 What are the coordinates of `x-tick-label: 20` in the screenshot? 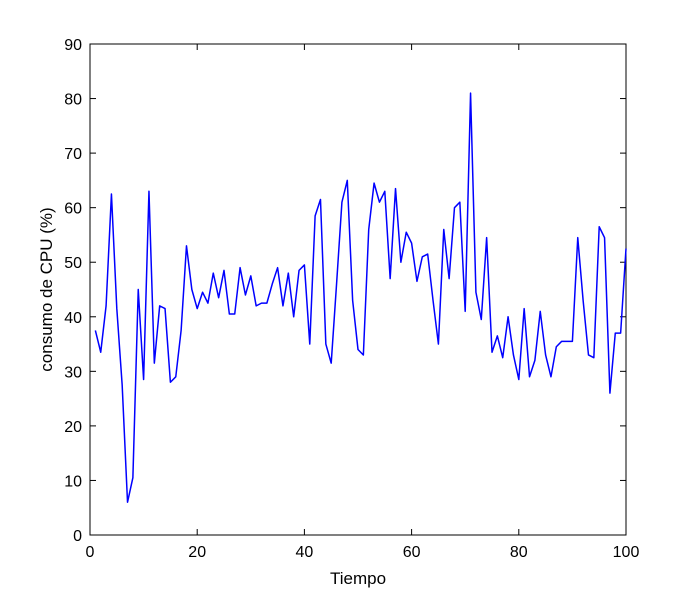 It's located at (197, 552).